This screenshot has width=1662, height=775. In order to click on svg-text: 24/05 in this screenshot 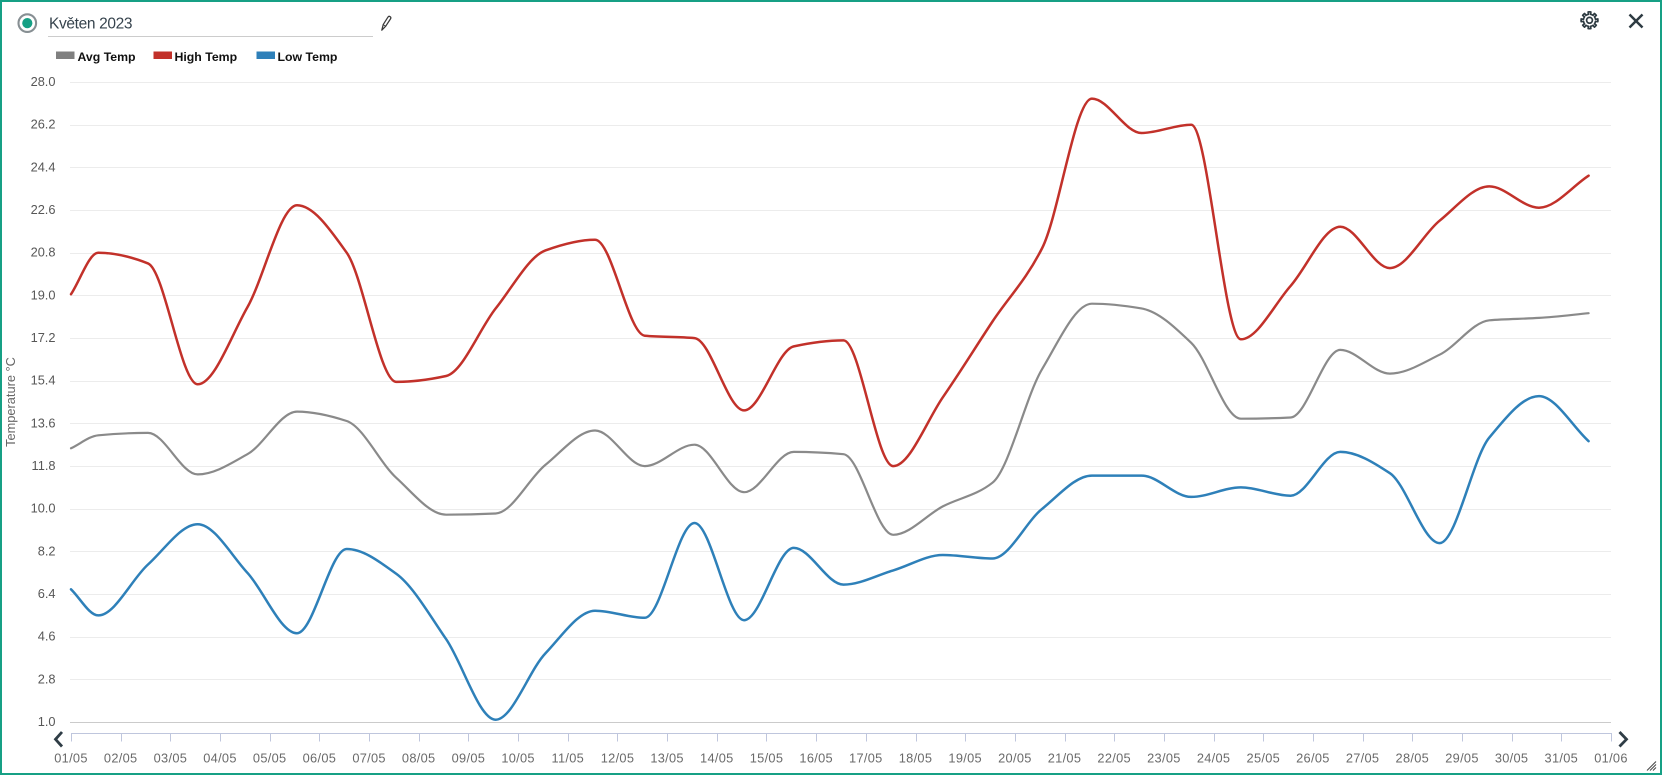, I will do `click(1214, 758)`.